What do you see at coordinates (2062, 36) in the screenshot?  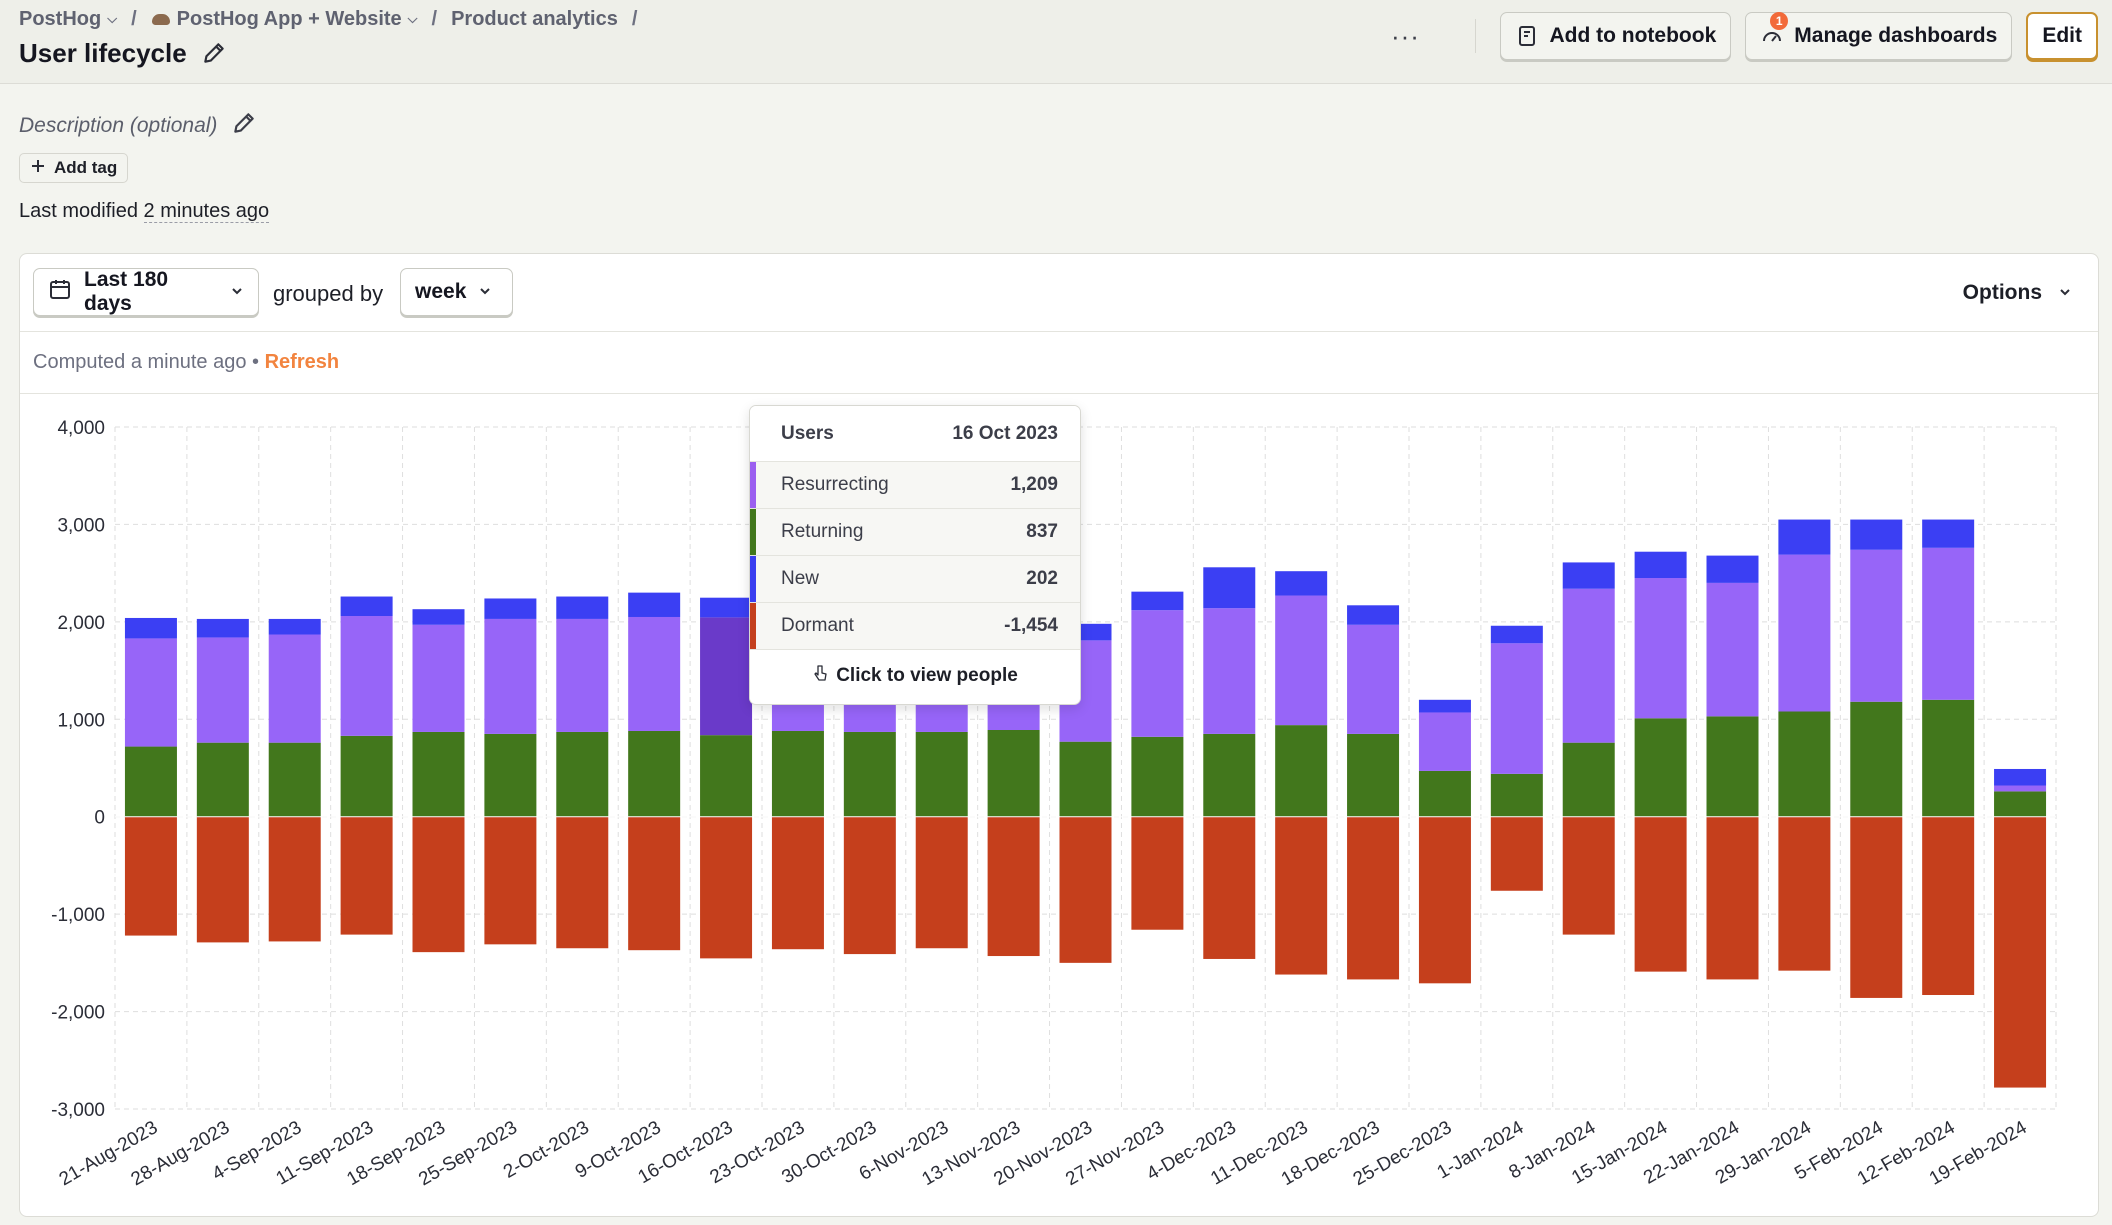 I see `edit-button: Edit` at bounding box center [2062, 36].